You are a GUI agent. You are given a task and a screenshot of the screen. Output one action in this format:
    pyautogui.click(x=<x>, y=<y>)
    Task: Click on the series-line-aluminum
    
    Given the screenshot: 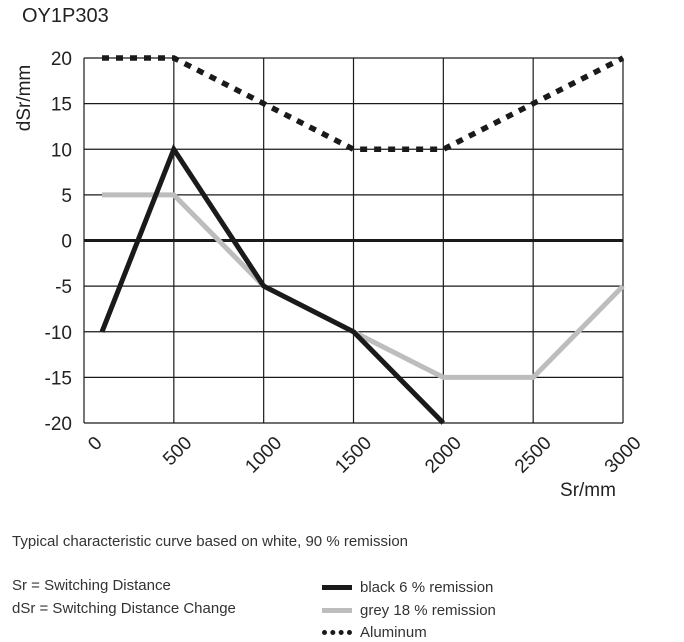 What is the action you would take?
    pyautogui.click(x=363, y=104)
    